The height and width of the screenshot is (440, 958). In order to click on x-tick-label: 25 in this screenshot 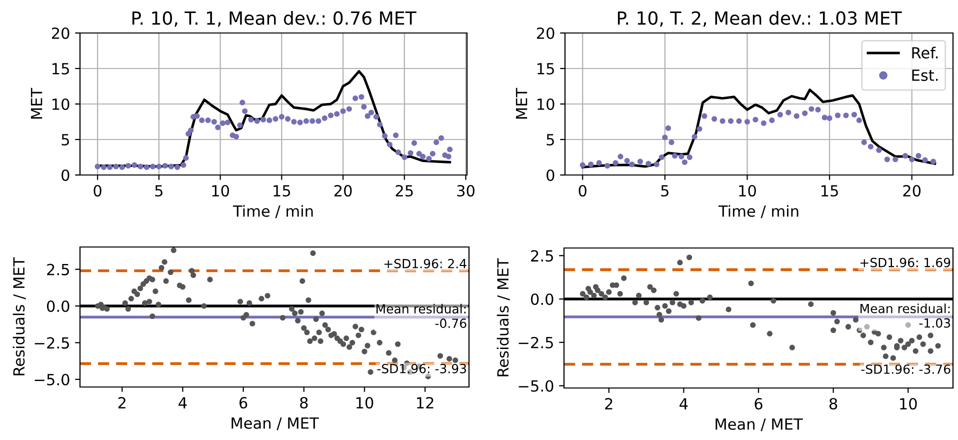, I will do `click(404, 190)`.